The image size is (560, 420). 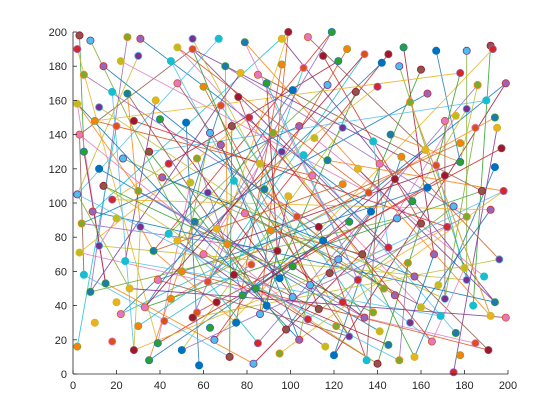 I want to click on x-tick-label: 0, so click(x=73, y=386).